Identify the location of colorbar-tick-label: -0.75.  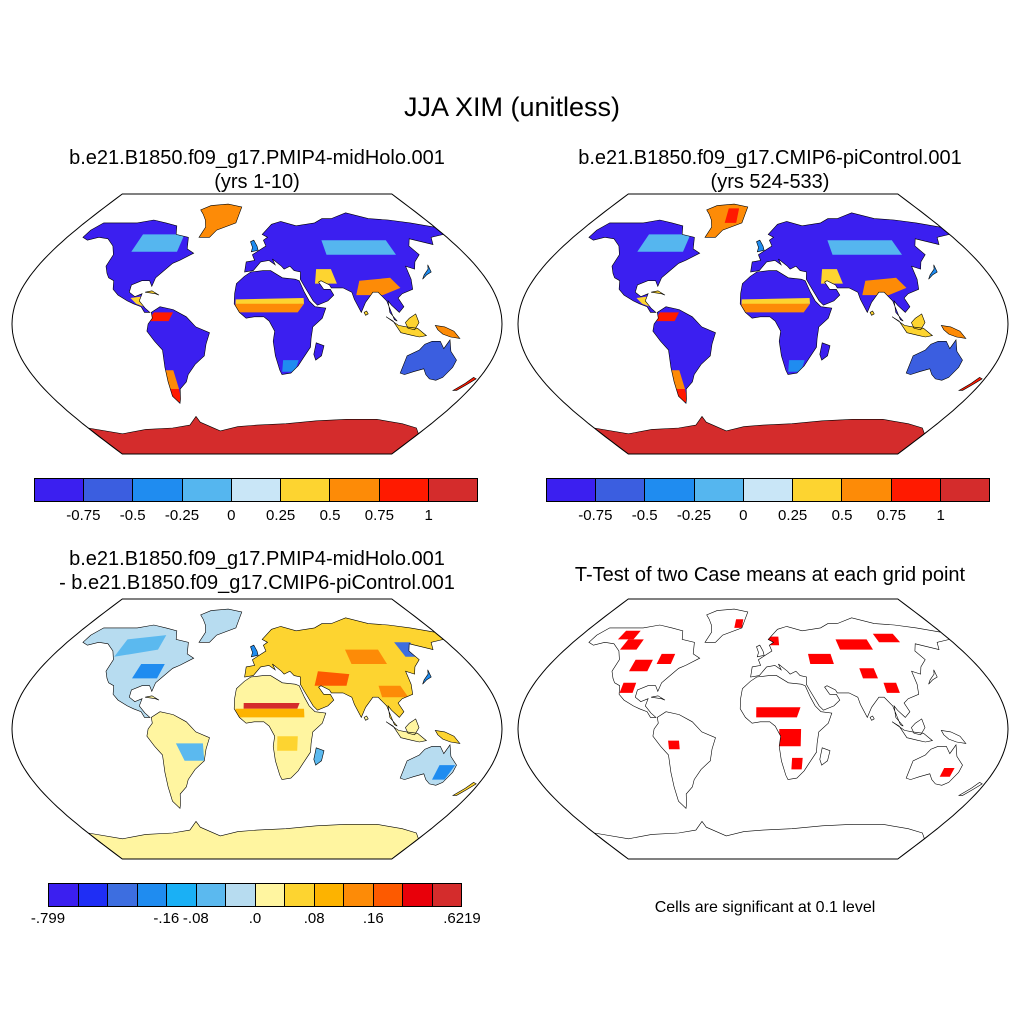
(595, 515).